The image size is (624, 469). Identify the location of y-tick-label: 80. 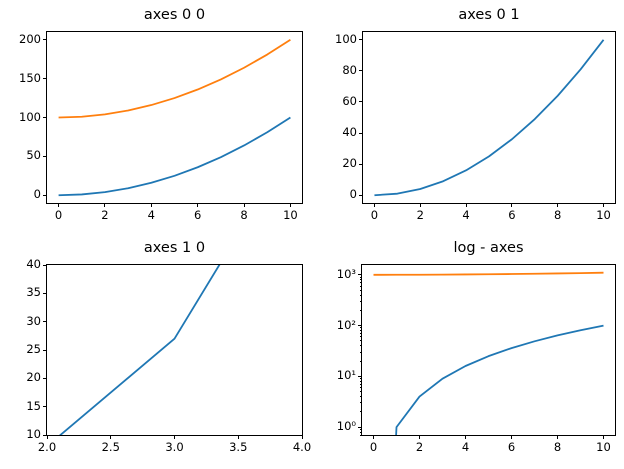
(349, 70).